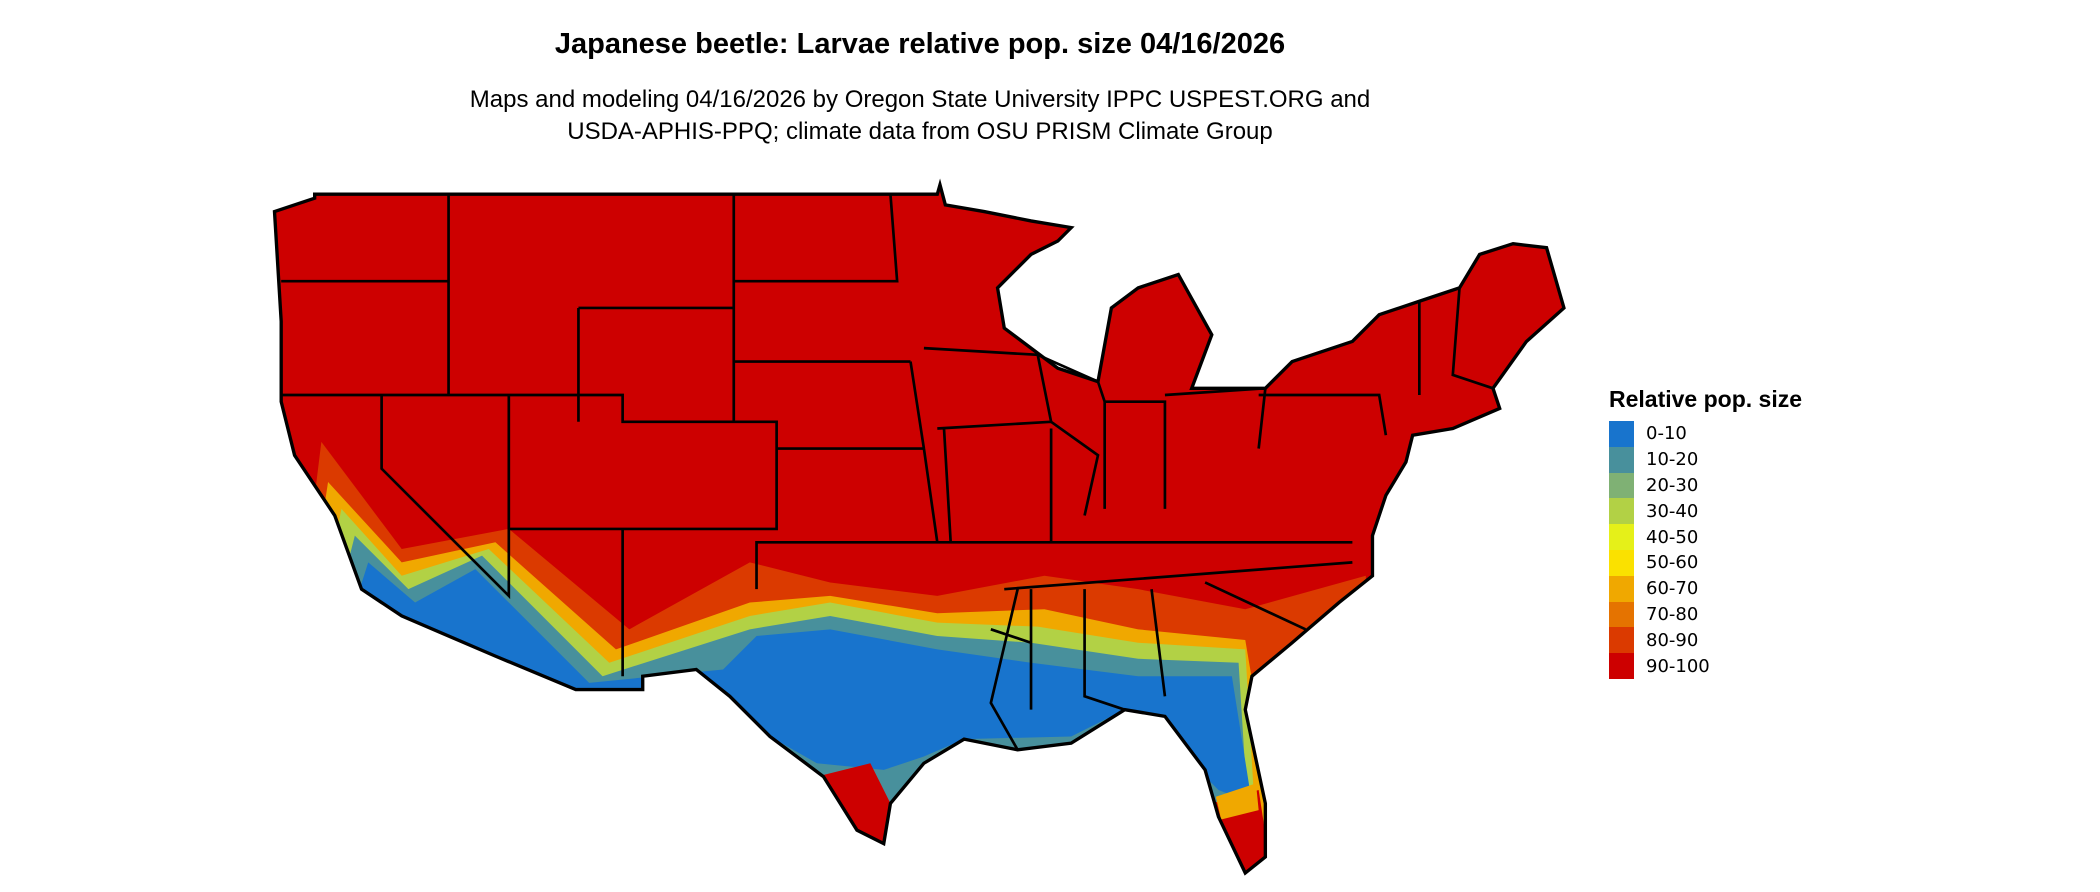 The width and height of the screenshot is (2100, 892). What do you see at coordinates (1672, 537) in the screenshot?
I see `legend-label: 40-50` at bounding box center [1672, 537].